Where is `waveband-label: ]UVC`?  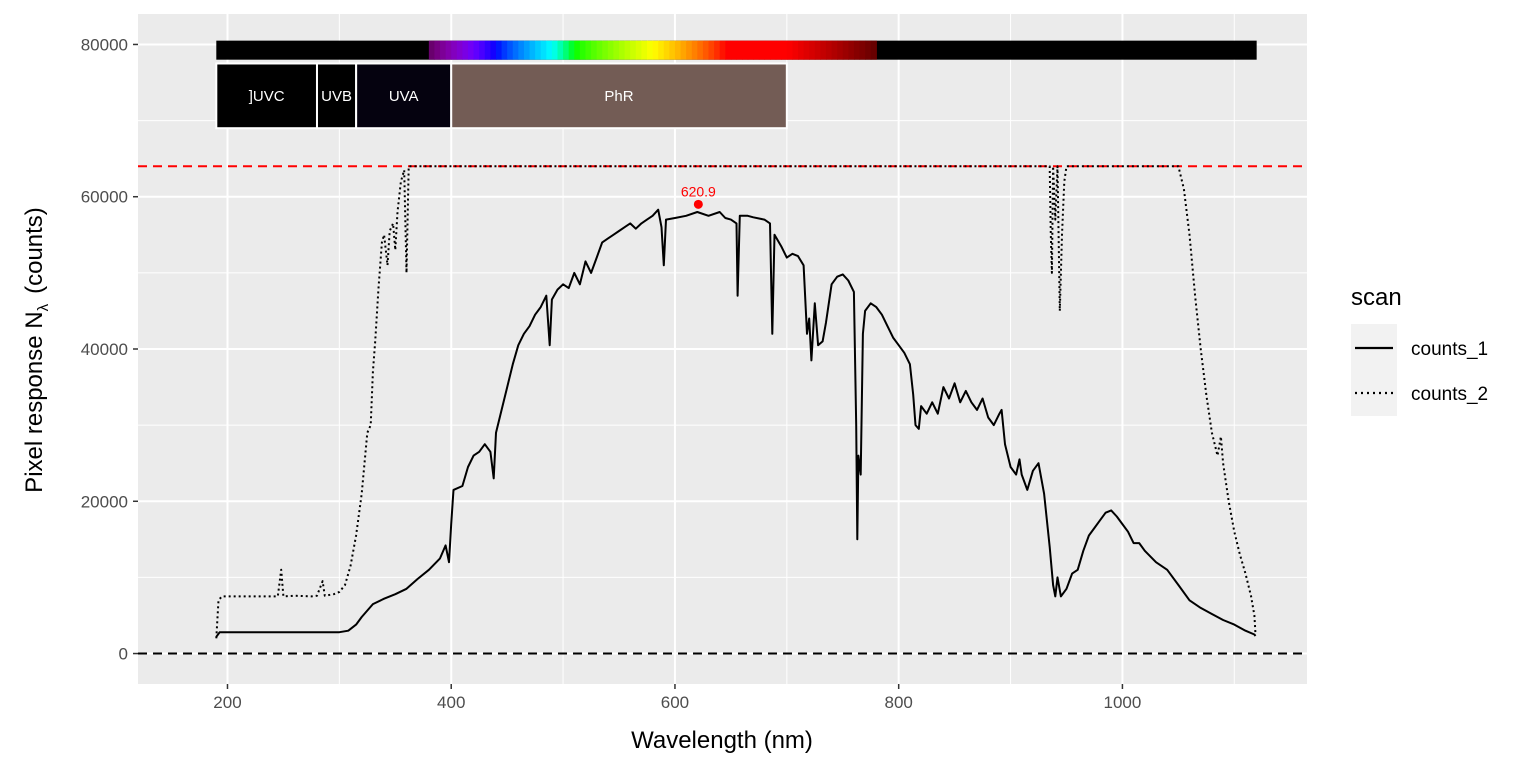
waveband-label: ]UVC is located at coordinates (267, 96).